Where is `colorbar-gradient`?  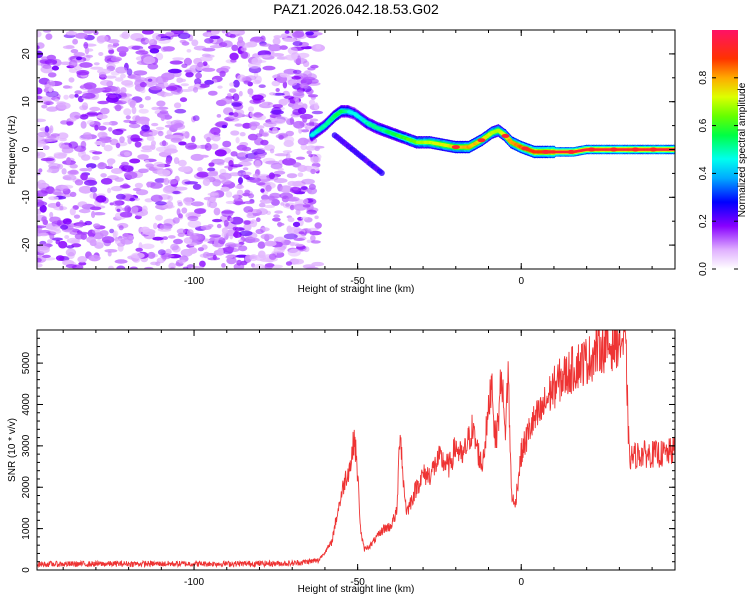 colorbar-gradient is located at coordinates (725, 149).